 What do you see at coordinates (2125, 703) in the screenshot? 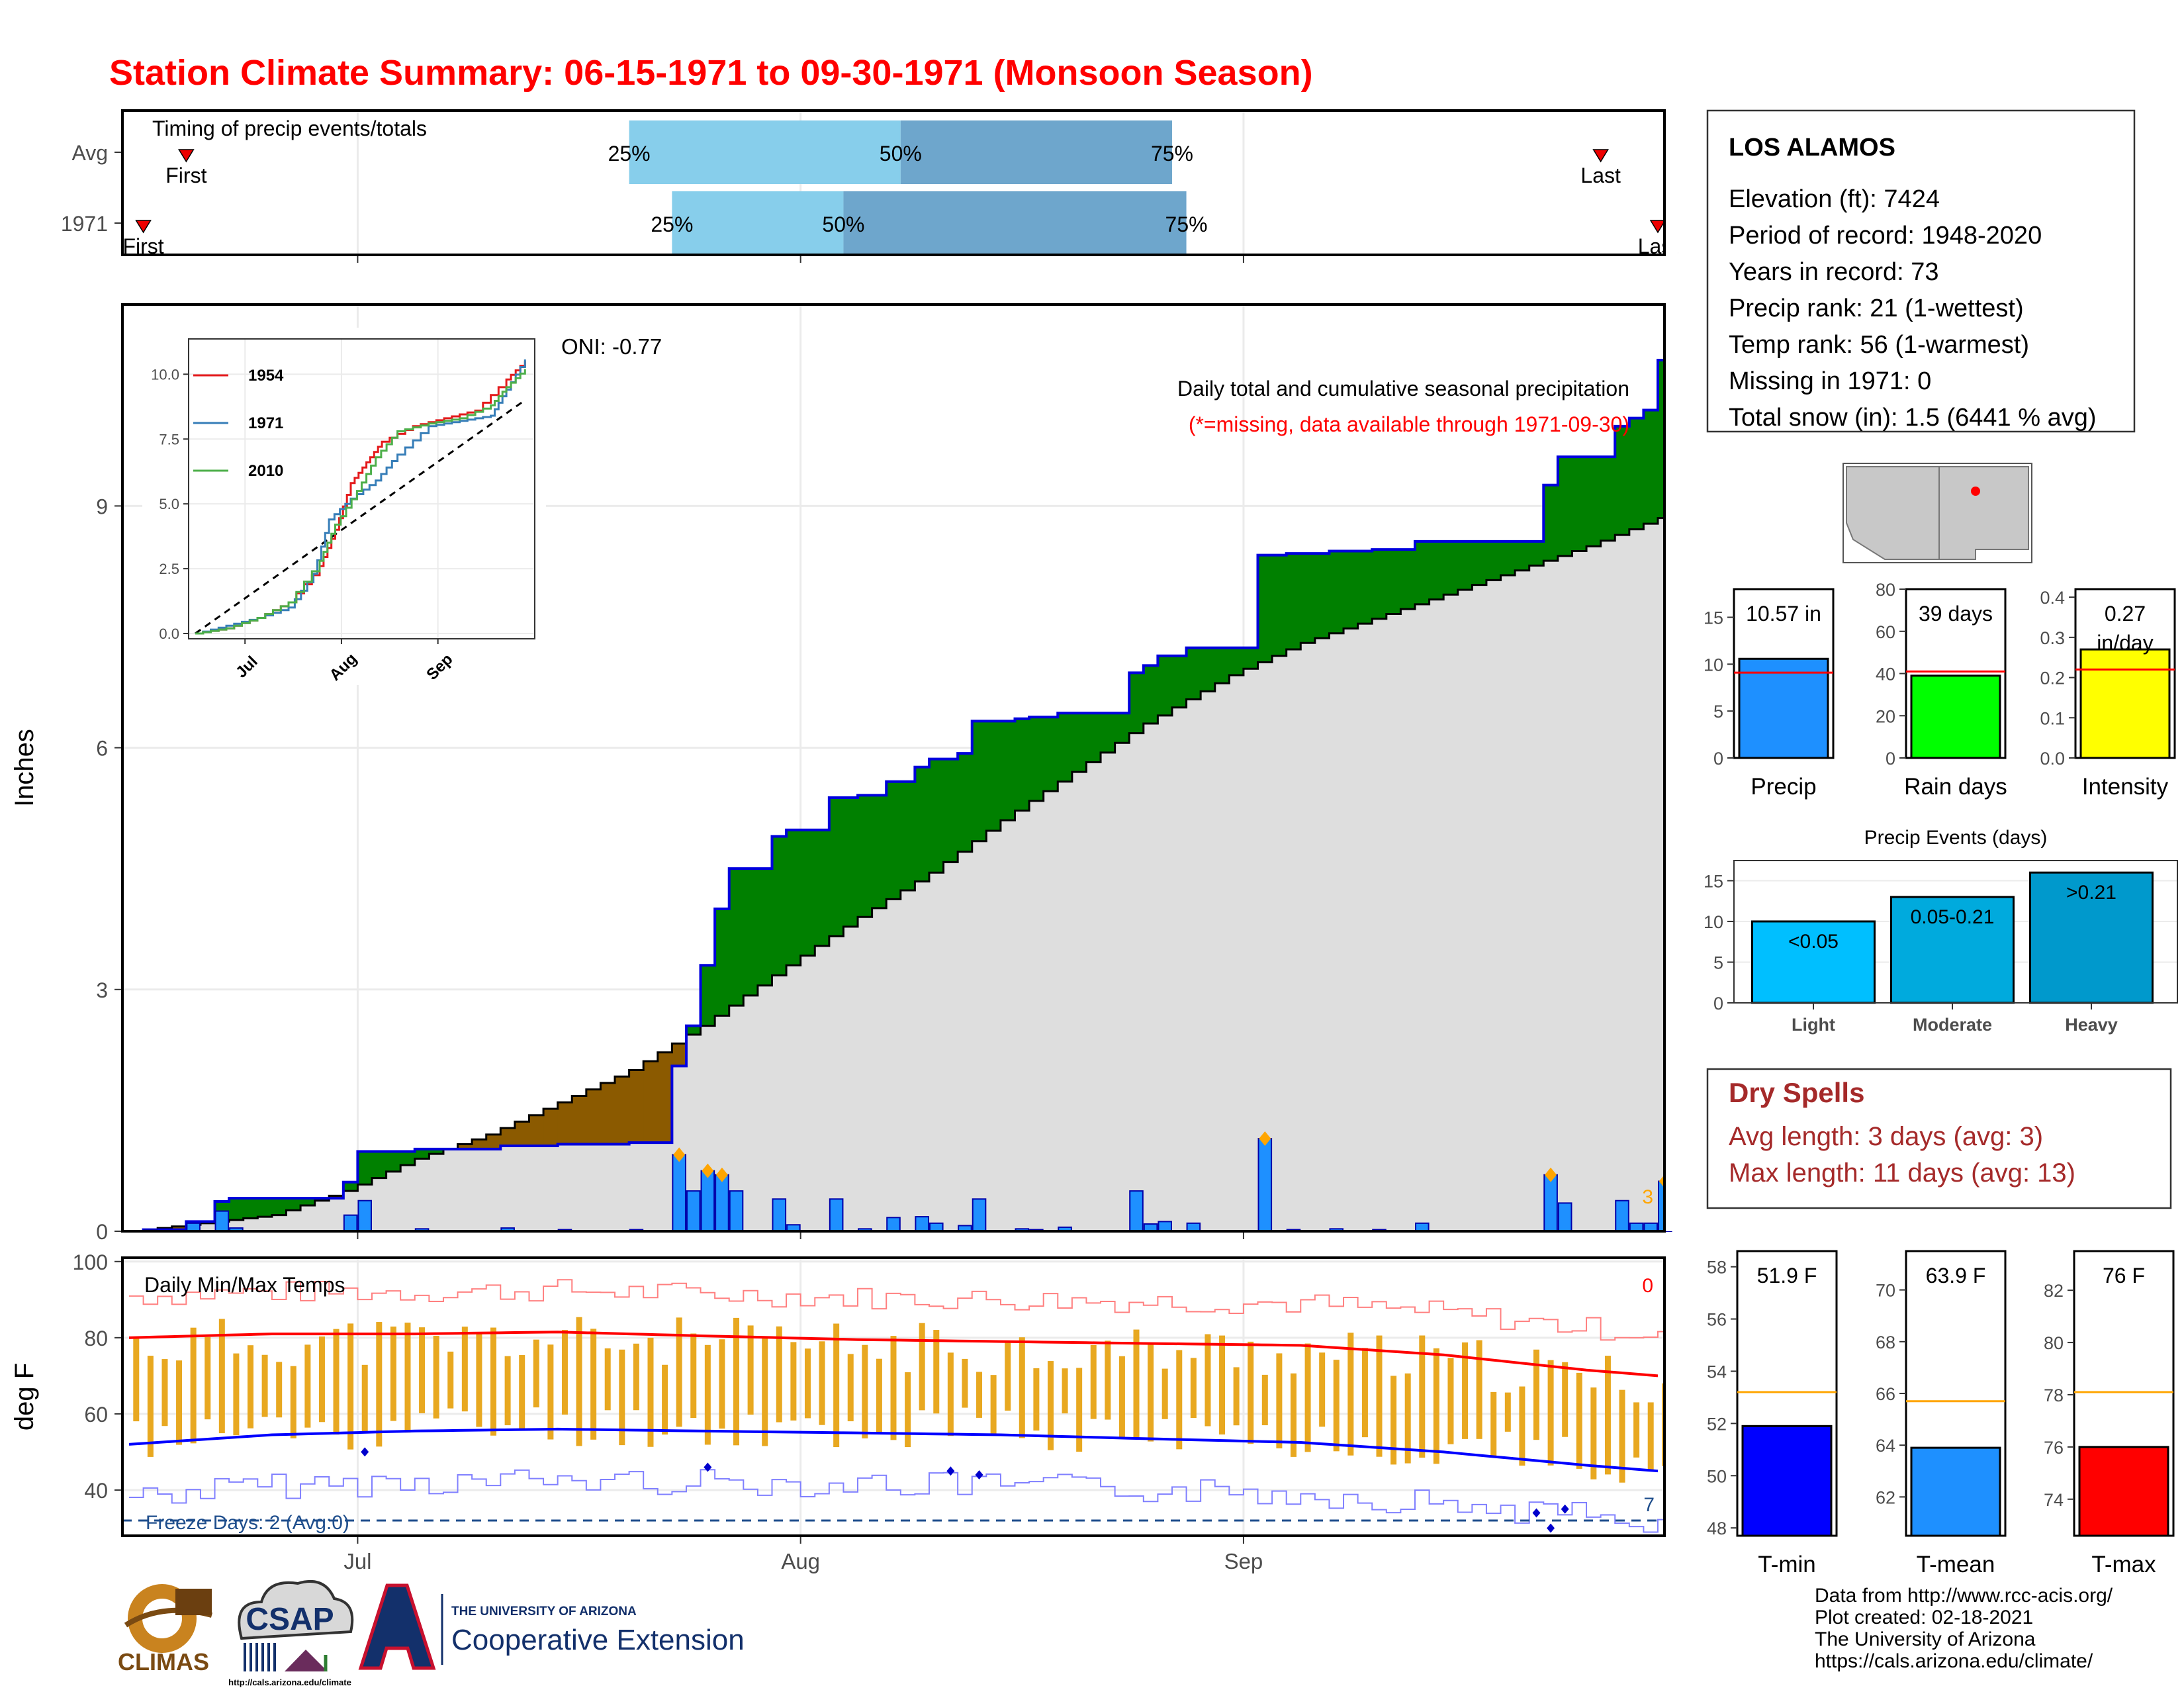
I see `mini-bar-value` at bounding box center [2125, 703].